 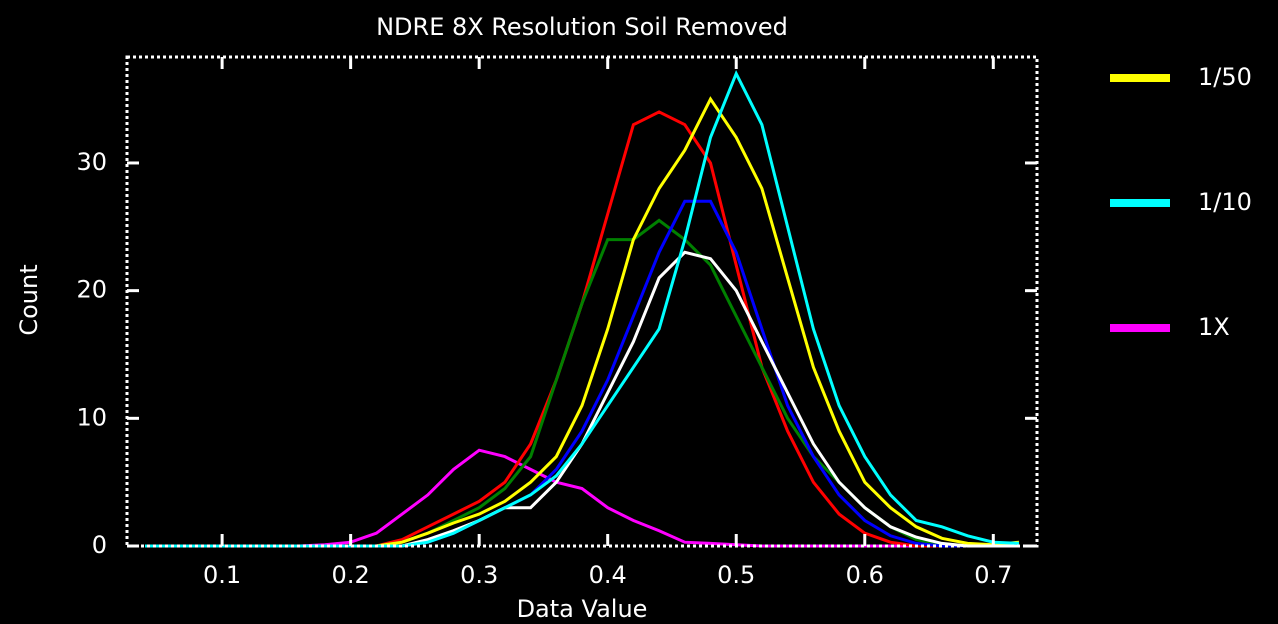 I want to click on y-tick-label: 20, so click(x=91, y=290).